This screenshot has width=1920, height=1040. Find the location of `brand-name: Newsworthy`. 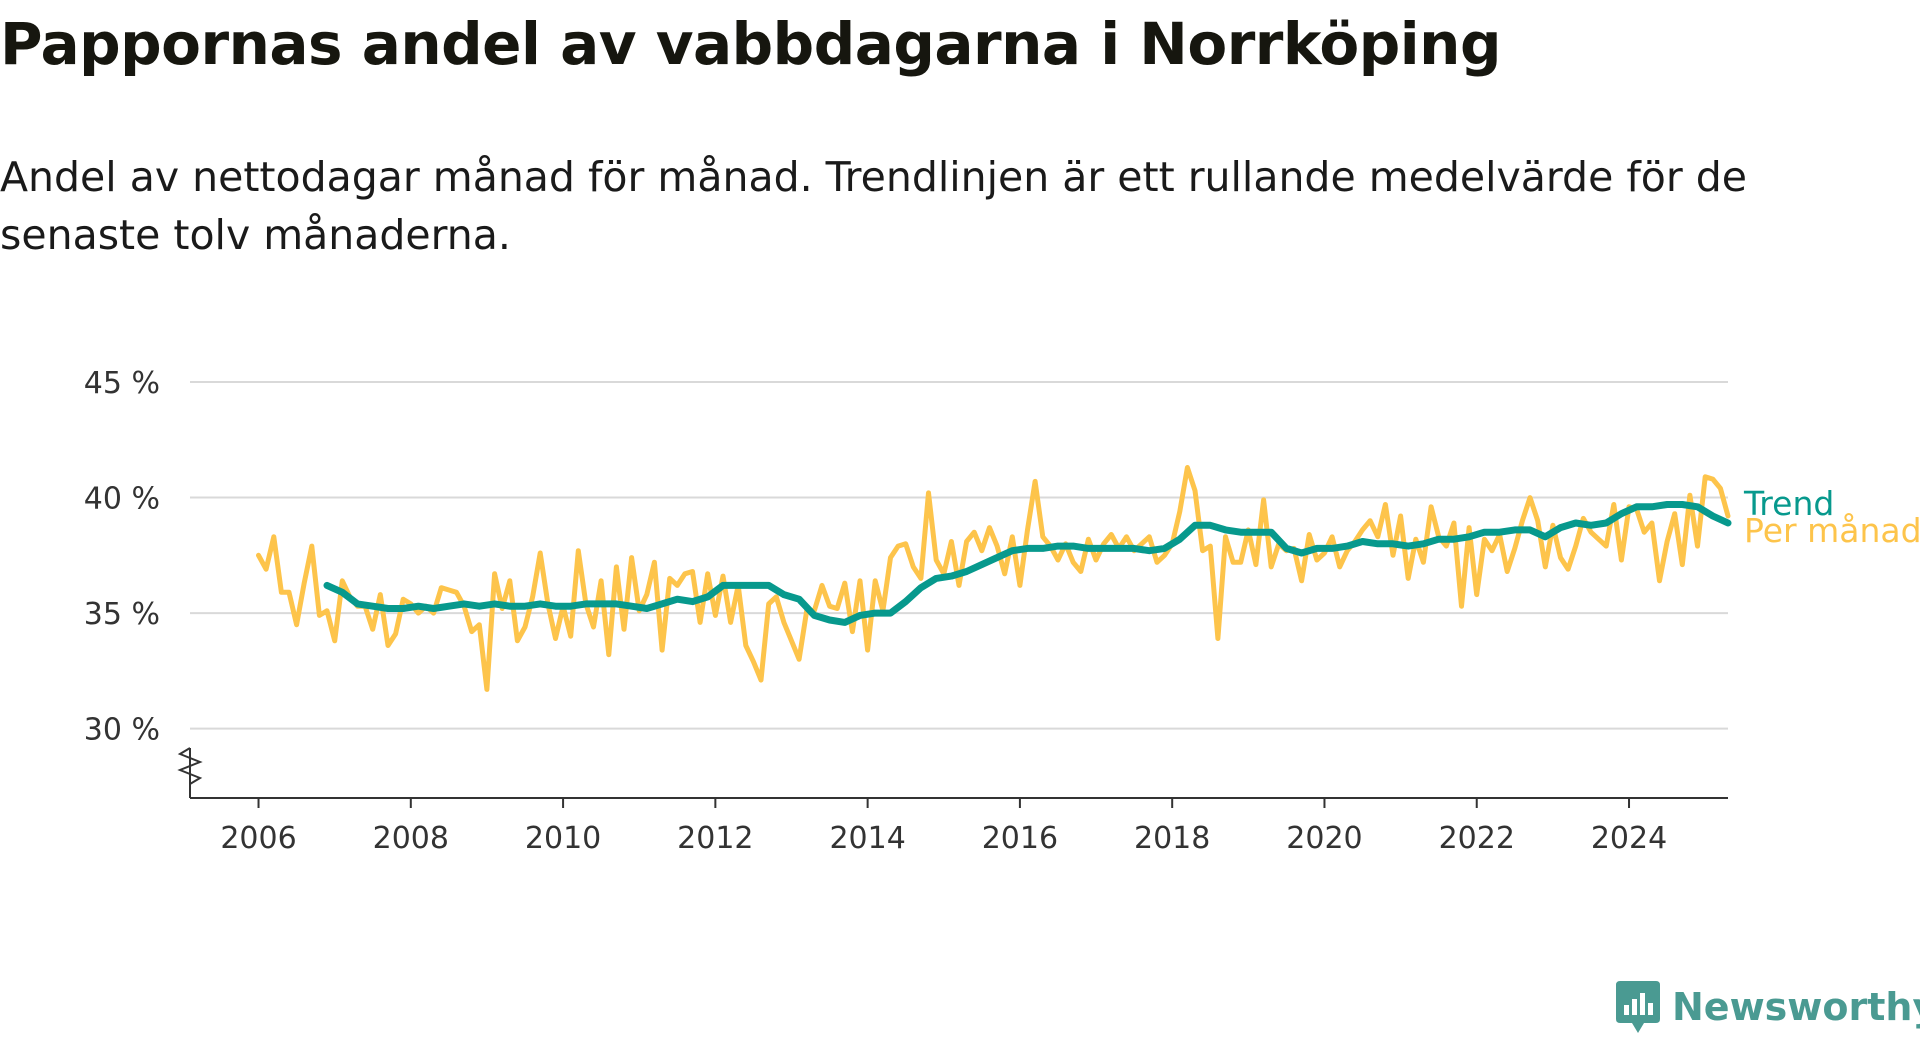

brand-name: Newsworthy is located at coordinates (1796, 1007).